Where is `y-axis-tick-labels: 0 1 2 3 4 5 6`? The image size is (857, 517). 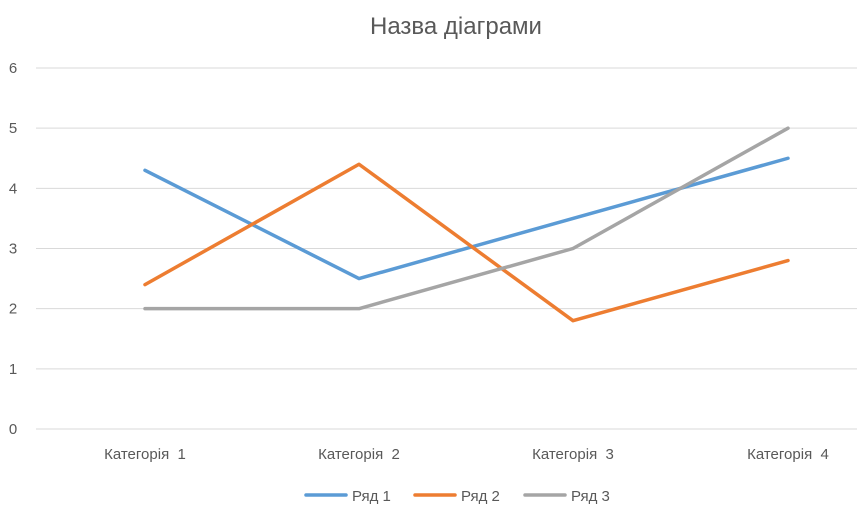 y-axis-tick-labels: 0 1 2 3 4 5 6 is located at coordinates (13, 249).